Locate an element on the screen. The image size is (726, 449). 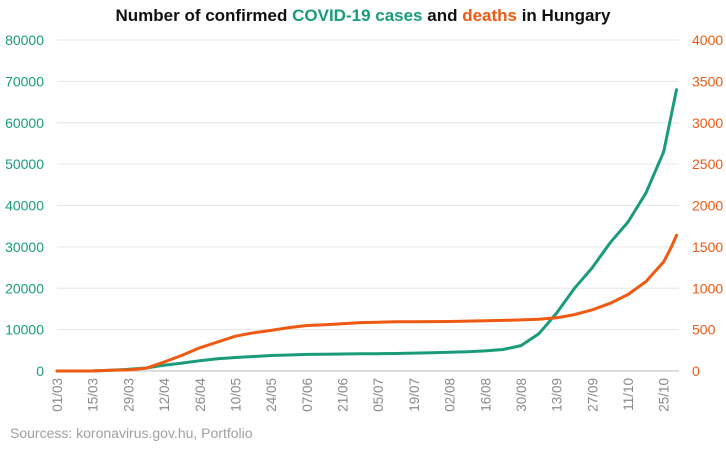
x-tick-label: 11/10 is located at coordinates (628, 394).